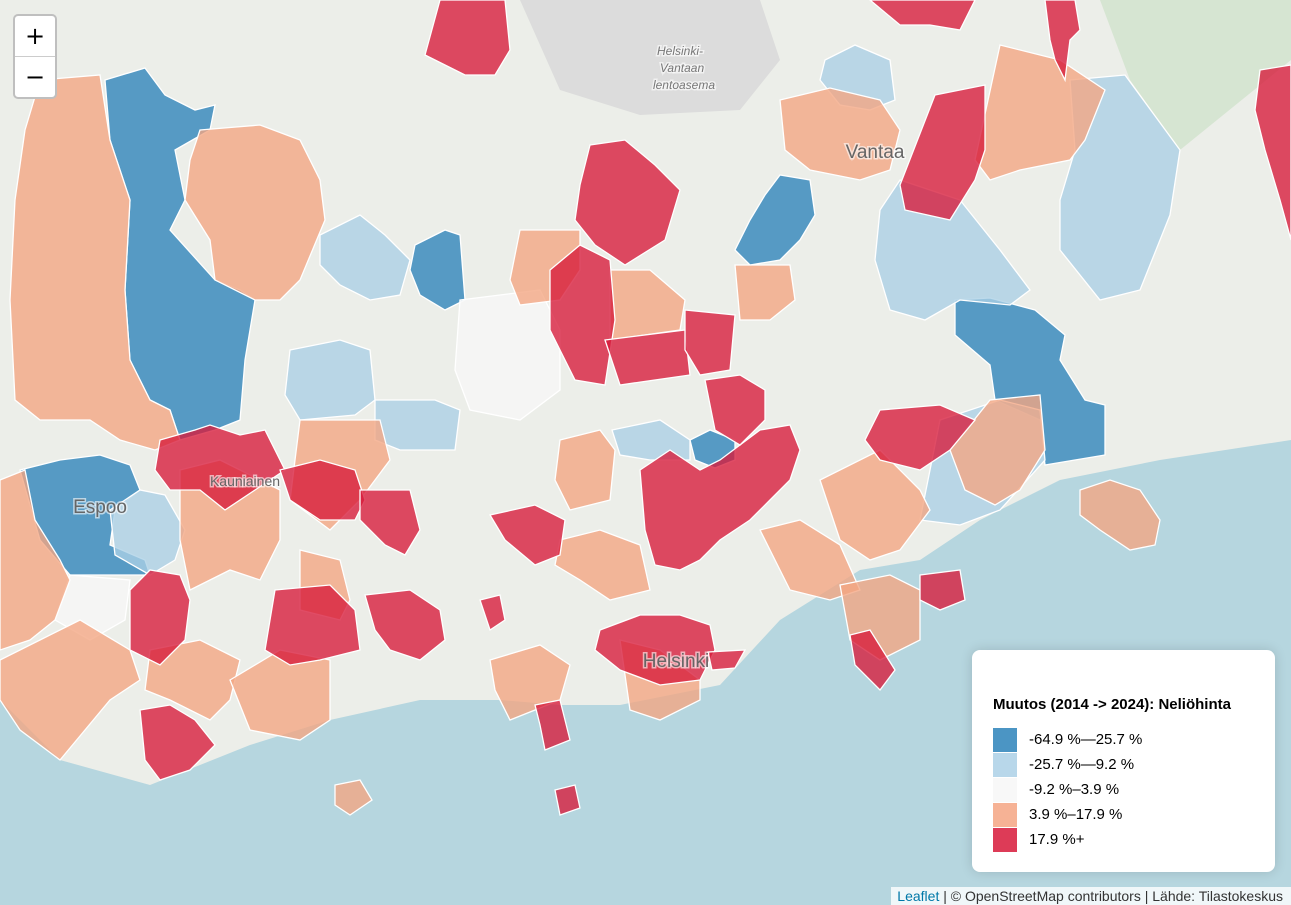 Image resolution: width=1291 pixels, height=905 pixels. What do you see at coordinates (1076, 814) in the screenshot?
I see `legend-label: 3.9 %–17.9 %` at bounding box center [1076, 814].